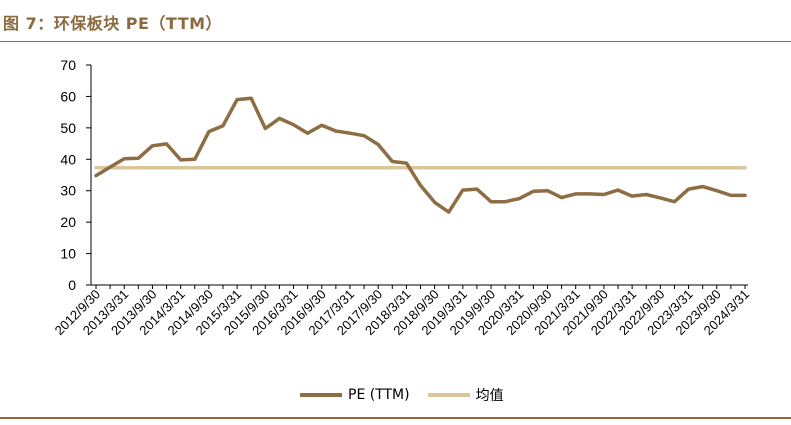 The image size is (791, 425). I want to click on bottom-divider, so click(395, 418).